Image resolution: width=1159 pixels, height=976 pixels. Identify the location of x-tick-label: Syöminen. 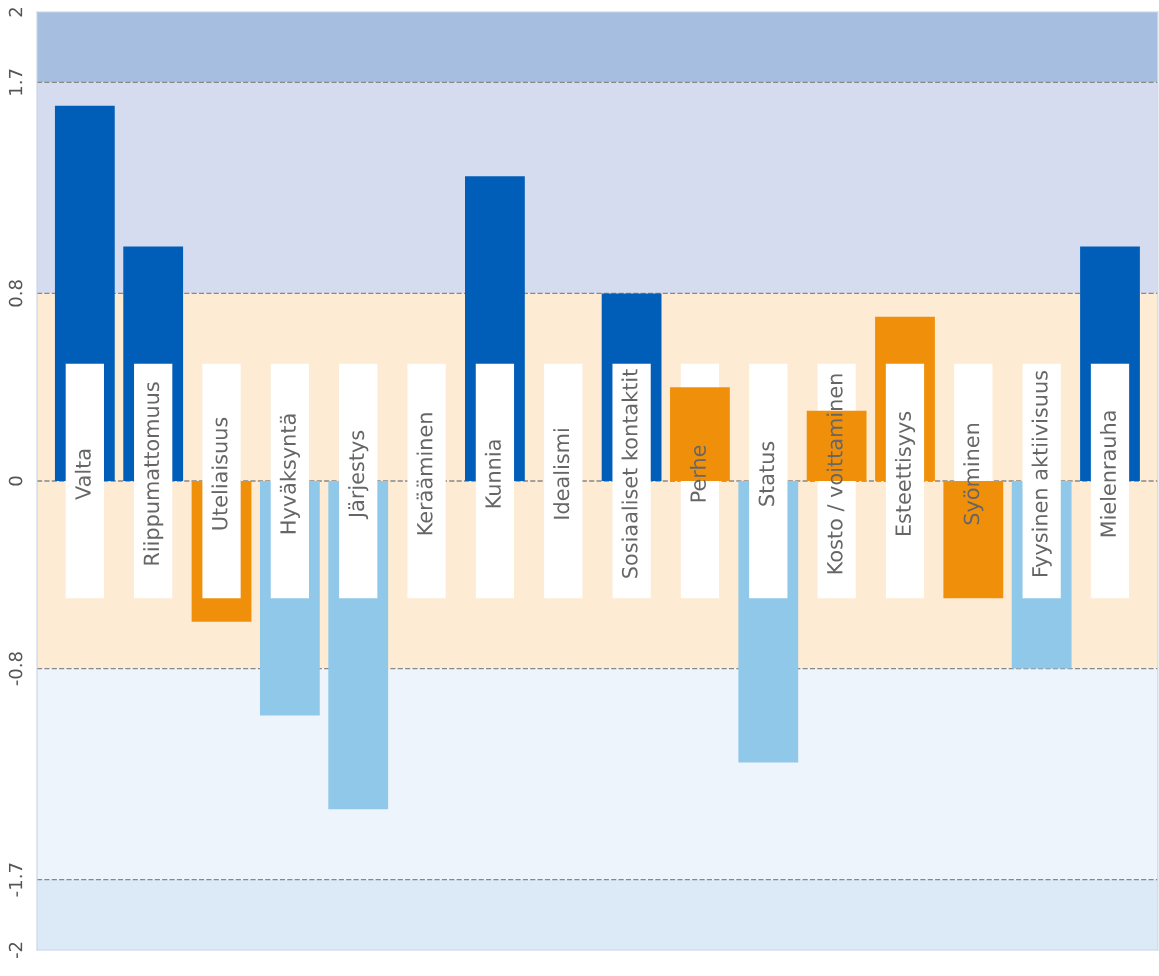
(973, 474).